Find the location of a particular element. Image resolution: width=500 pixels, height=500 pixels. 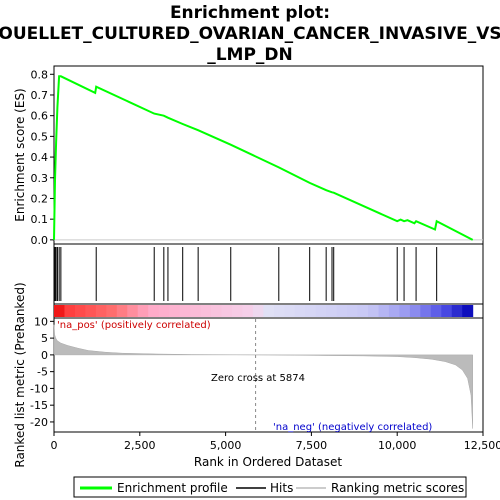

x-tick-label: 5,000 is located at coordinates (226, 445).